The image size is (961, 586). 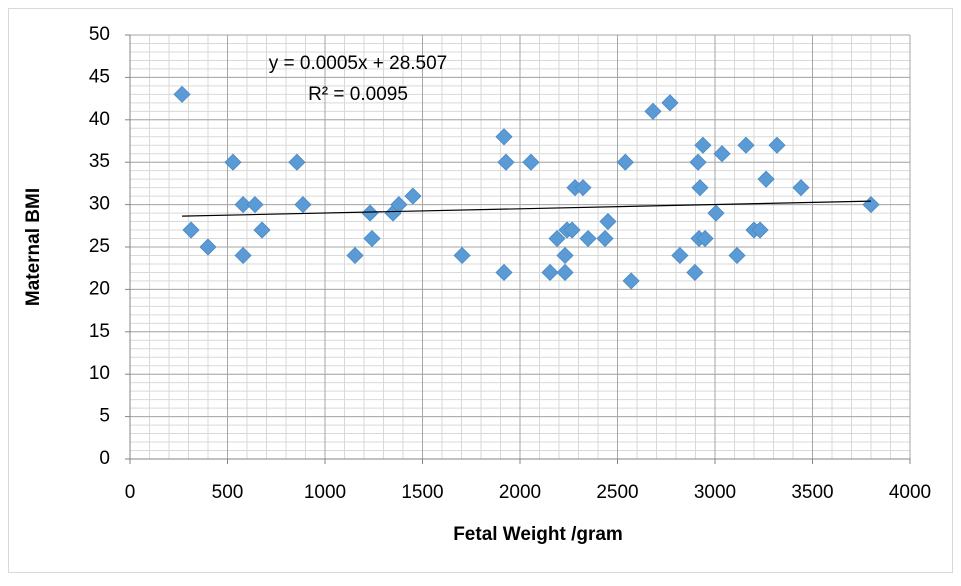 What do you see at coordinates (520, 492) in the screenshot?
I see `x-tick-label: 2000` at bounding box center [520, 492].